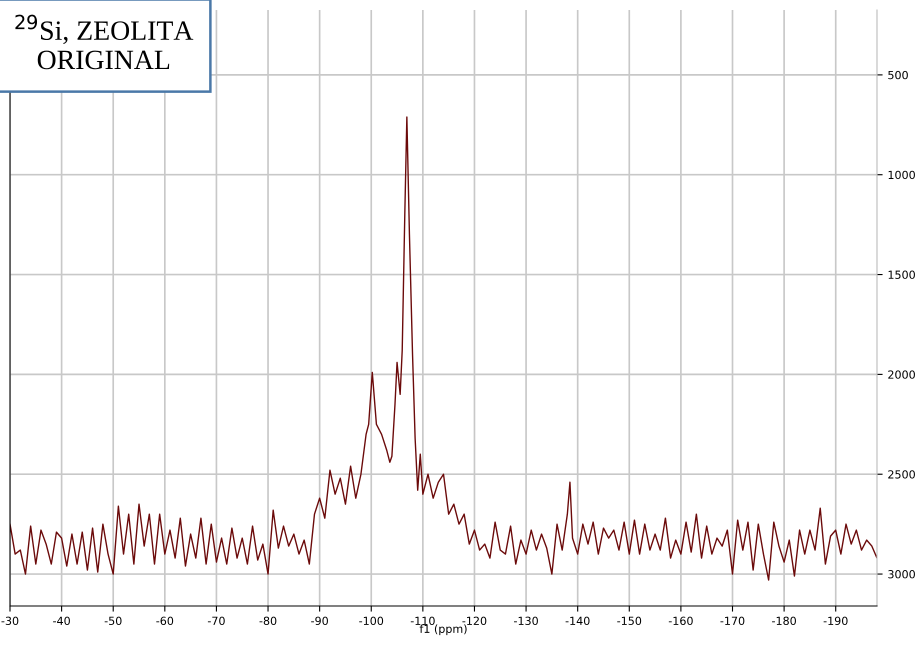 The height and width of the screenshot is (646, 915). Describe the element at coordinates (113, 621) in the screenshot. I see `x-tick-label: -50` at that location.